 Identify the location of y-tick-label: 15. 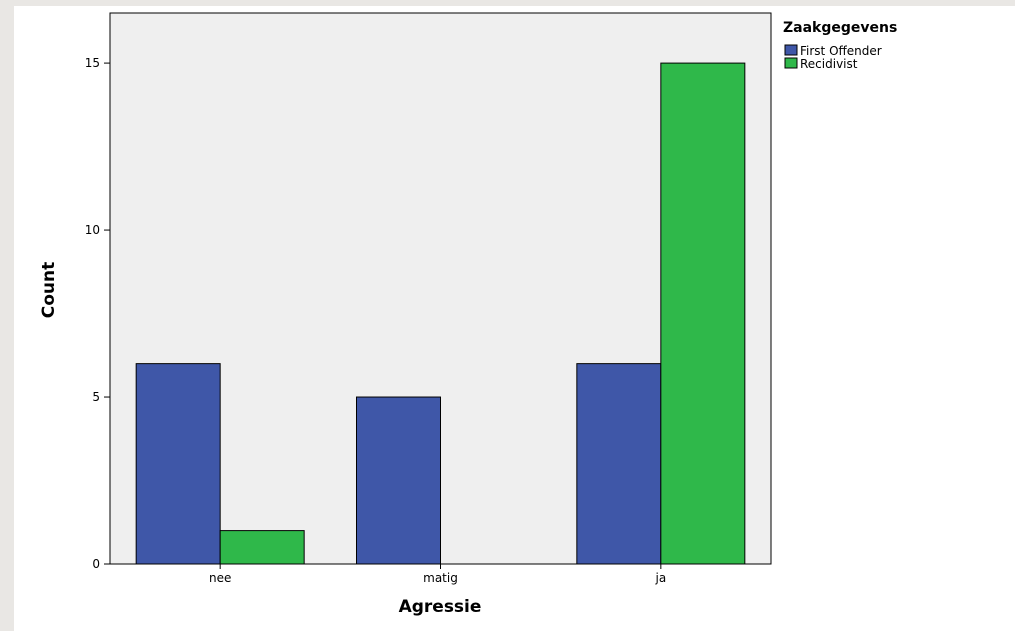
(92, 63).